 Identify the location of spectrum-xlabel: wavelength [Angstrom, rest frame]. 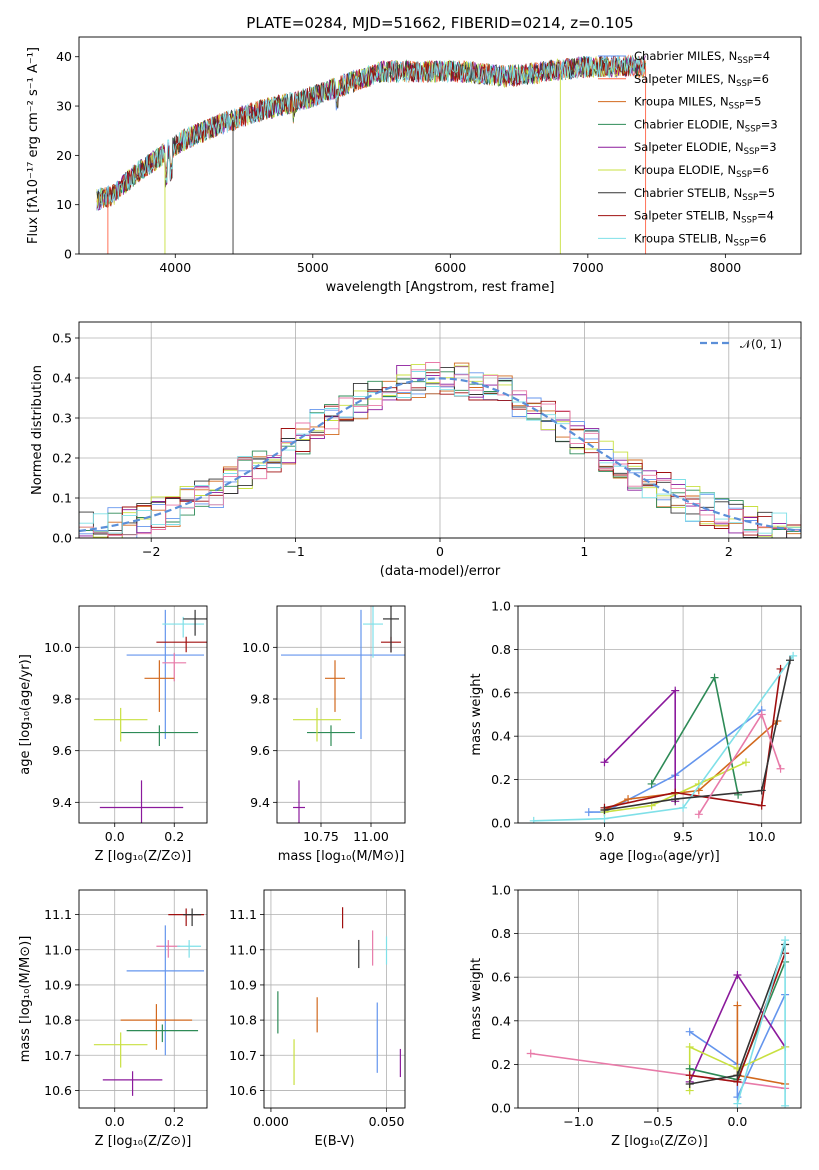
(440, 287).